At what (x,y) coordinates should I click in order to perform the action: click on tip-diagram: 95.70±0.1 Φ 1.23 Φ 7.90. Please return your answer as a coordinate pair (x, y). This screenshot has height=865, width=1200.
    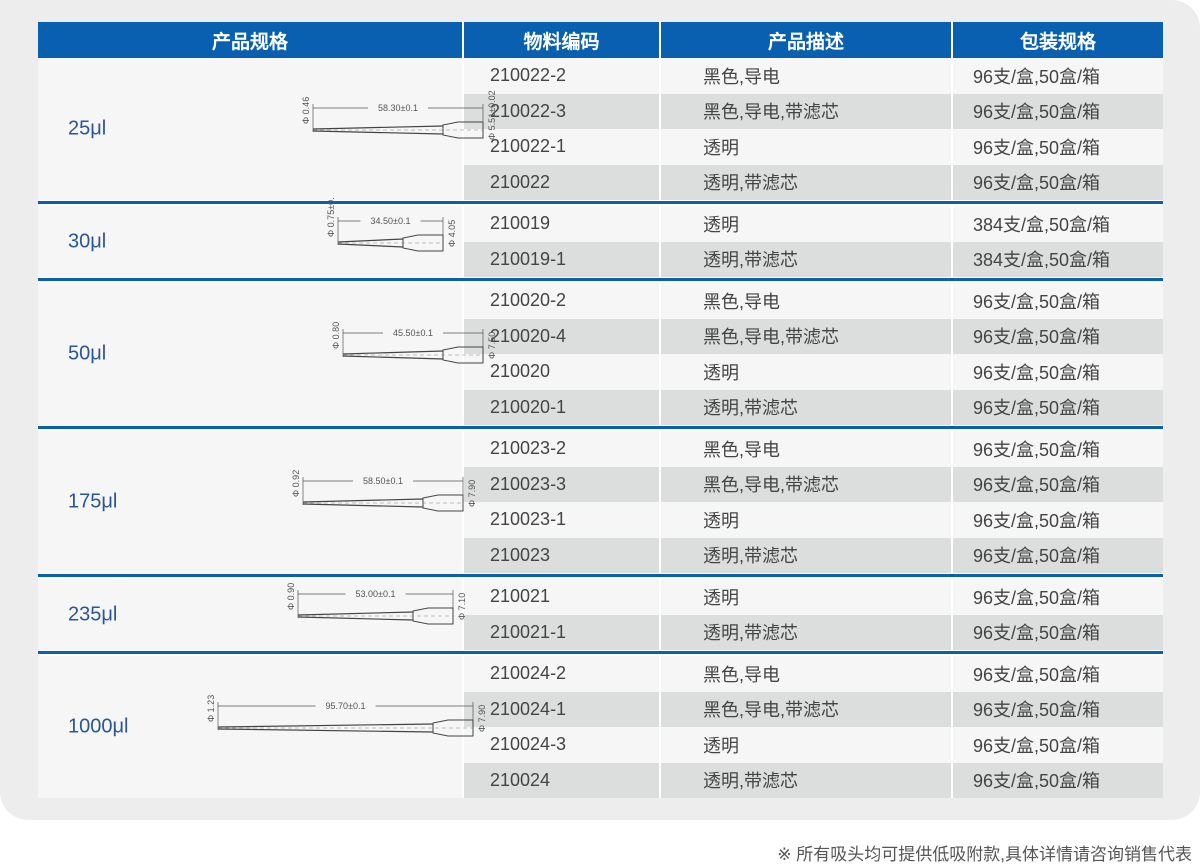
    Looking at the image, I should click on (346, 716).